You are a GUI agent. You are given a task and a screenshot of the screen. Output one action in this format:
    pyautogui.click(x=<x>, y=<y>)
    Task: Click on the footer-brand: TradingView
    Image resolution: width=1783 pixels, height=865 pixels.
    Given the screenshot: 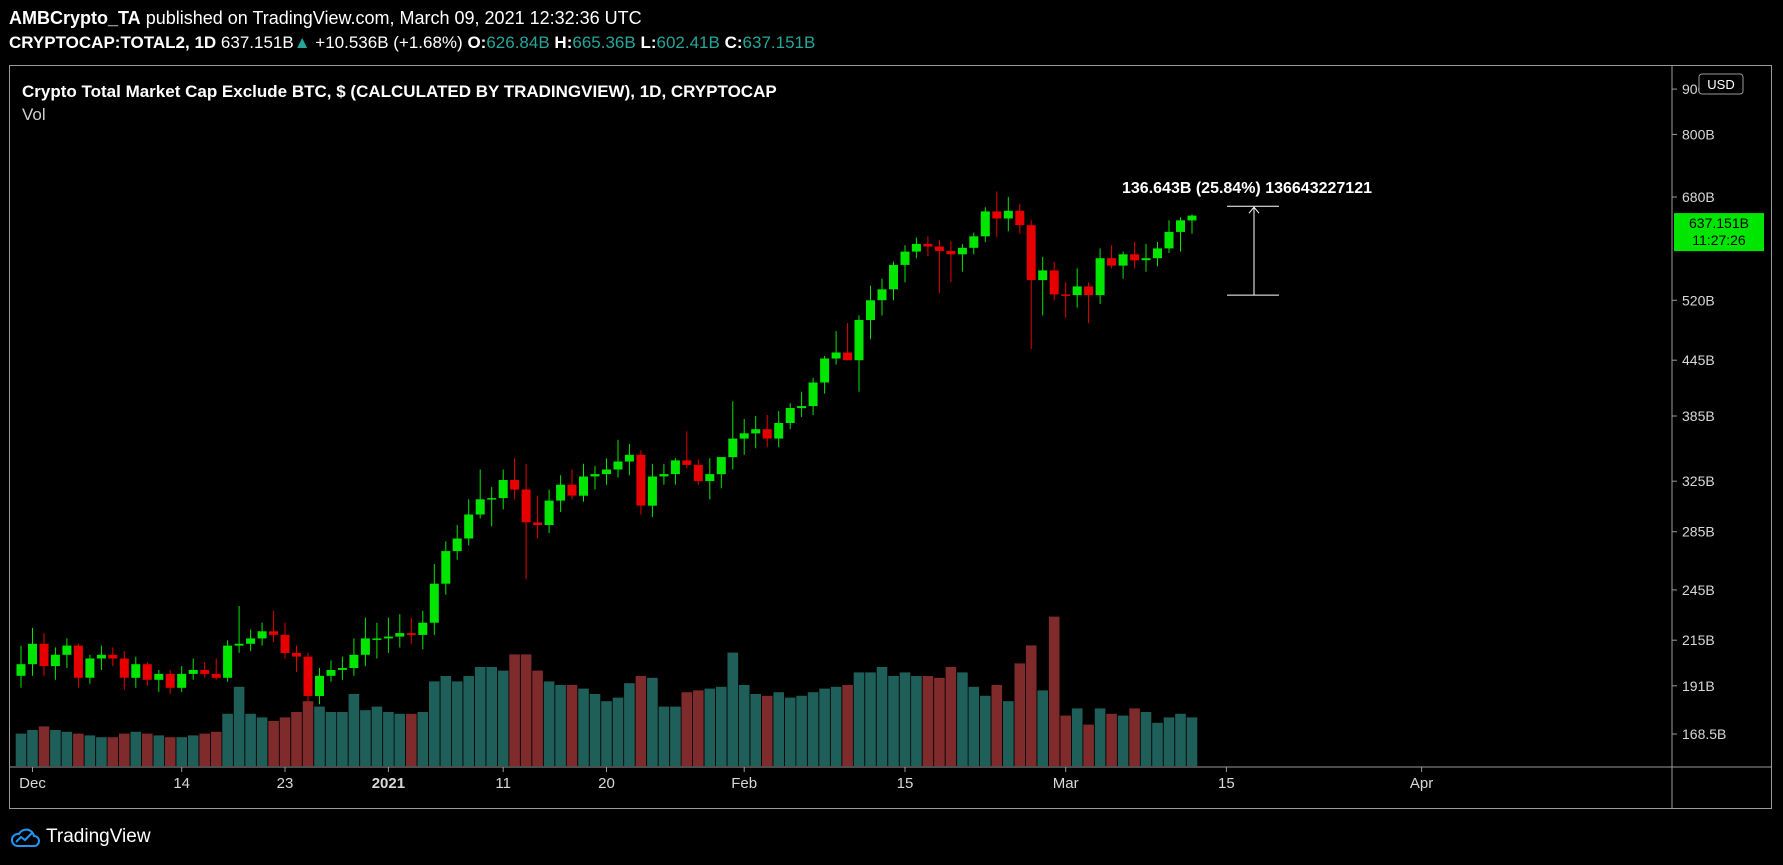 What is the action you would take?
    pyautogui.click(x=80, y=837)
    